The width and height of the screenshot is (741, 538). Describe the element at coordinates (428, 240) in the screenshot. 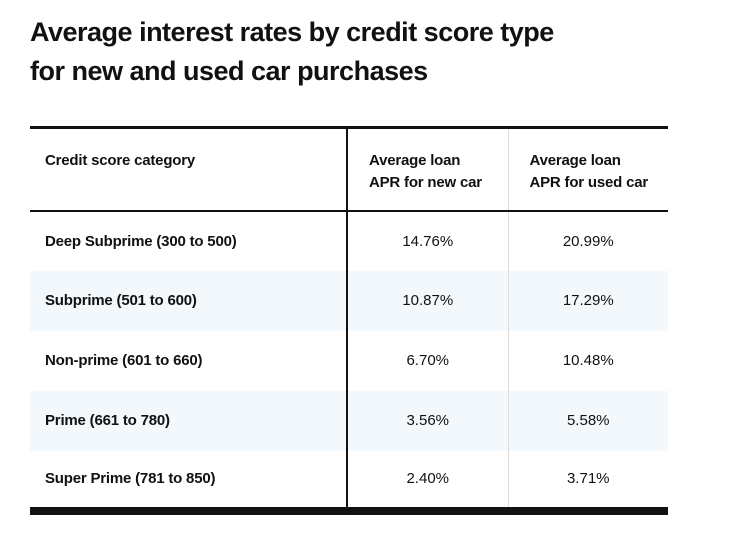

I see `new-apr-cell: 14.76%` at that location.